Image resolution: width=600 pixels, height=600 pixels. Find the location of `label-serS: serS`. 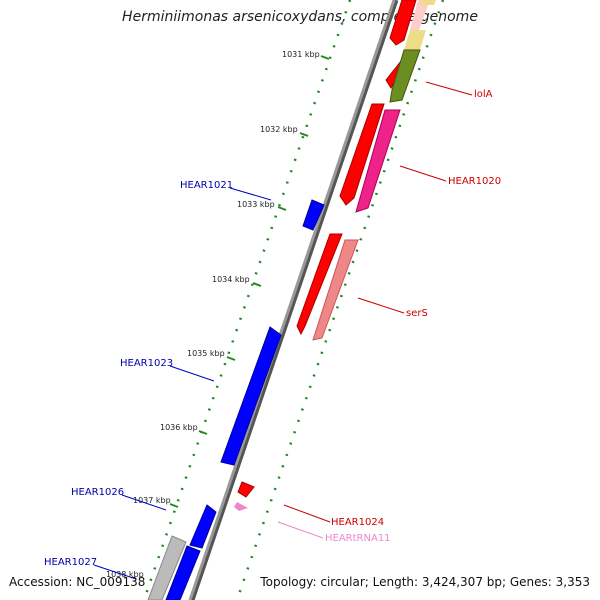

label-serS: serS is located at coordinates (417, 313).